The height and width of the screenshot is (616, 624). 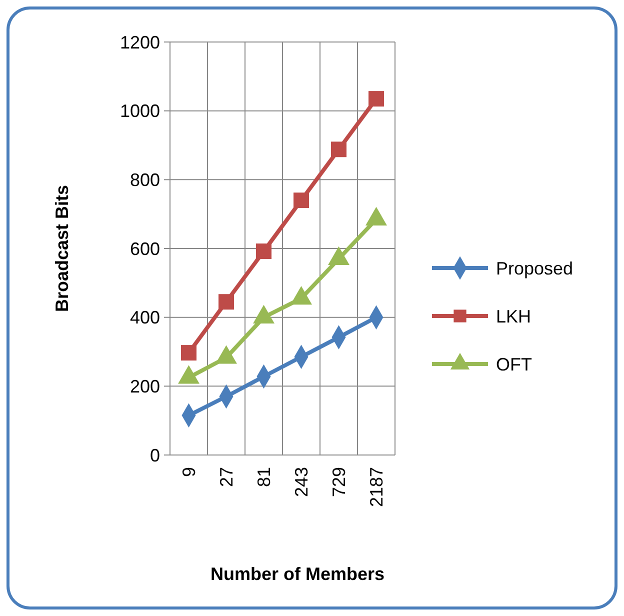 What do you see at coordinates (145, 318) in the screenshot?
I see `y-tick-label: 400` at bounding box center [145, 318].